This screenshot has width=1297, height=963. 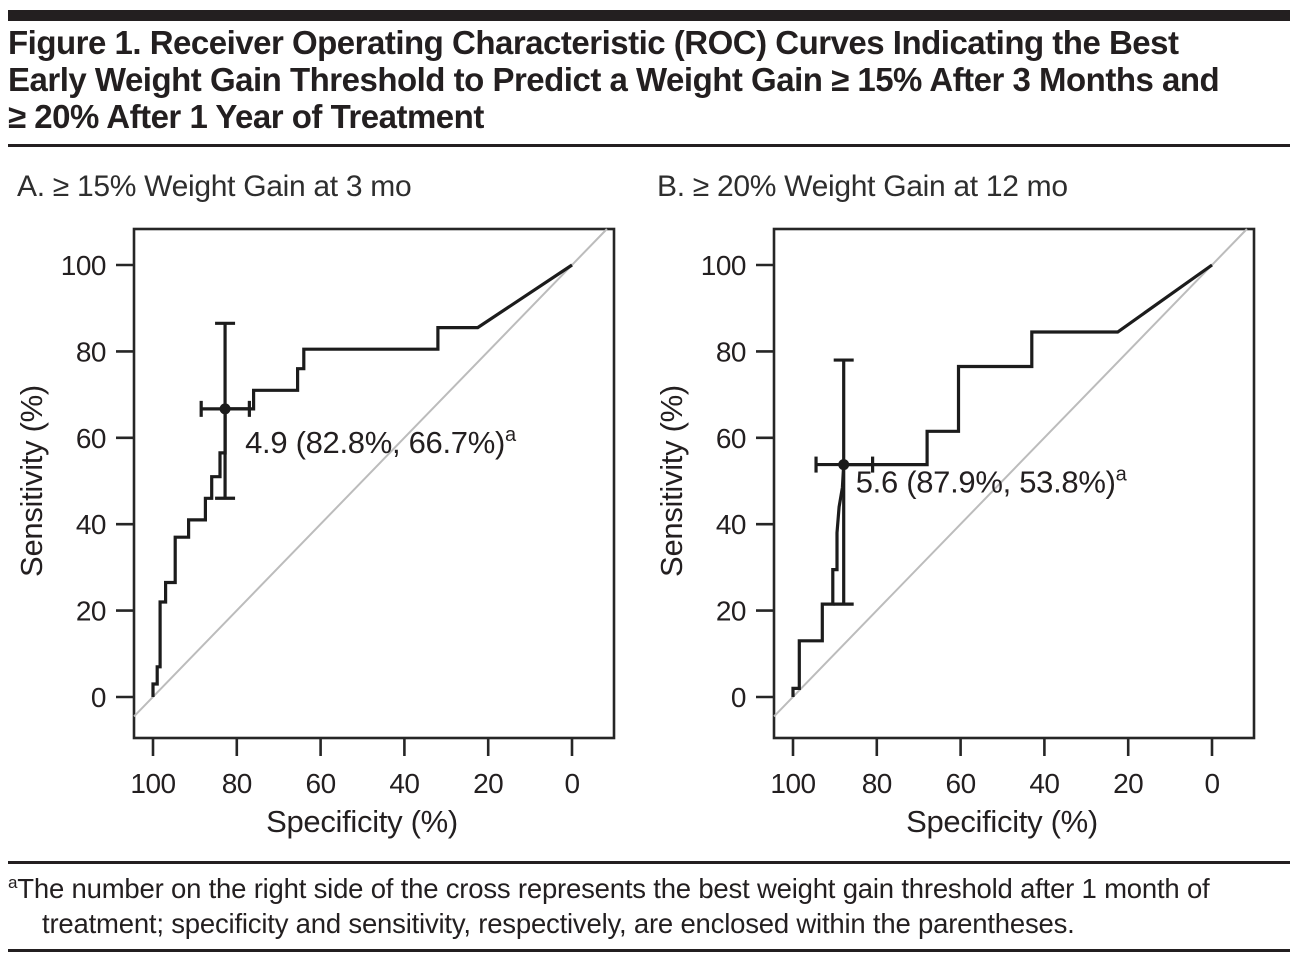 I want to click on footnote-bottom-rule, so click(x=649, y=950).